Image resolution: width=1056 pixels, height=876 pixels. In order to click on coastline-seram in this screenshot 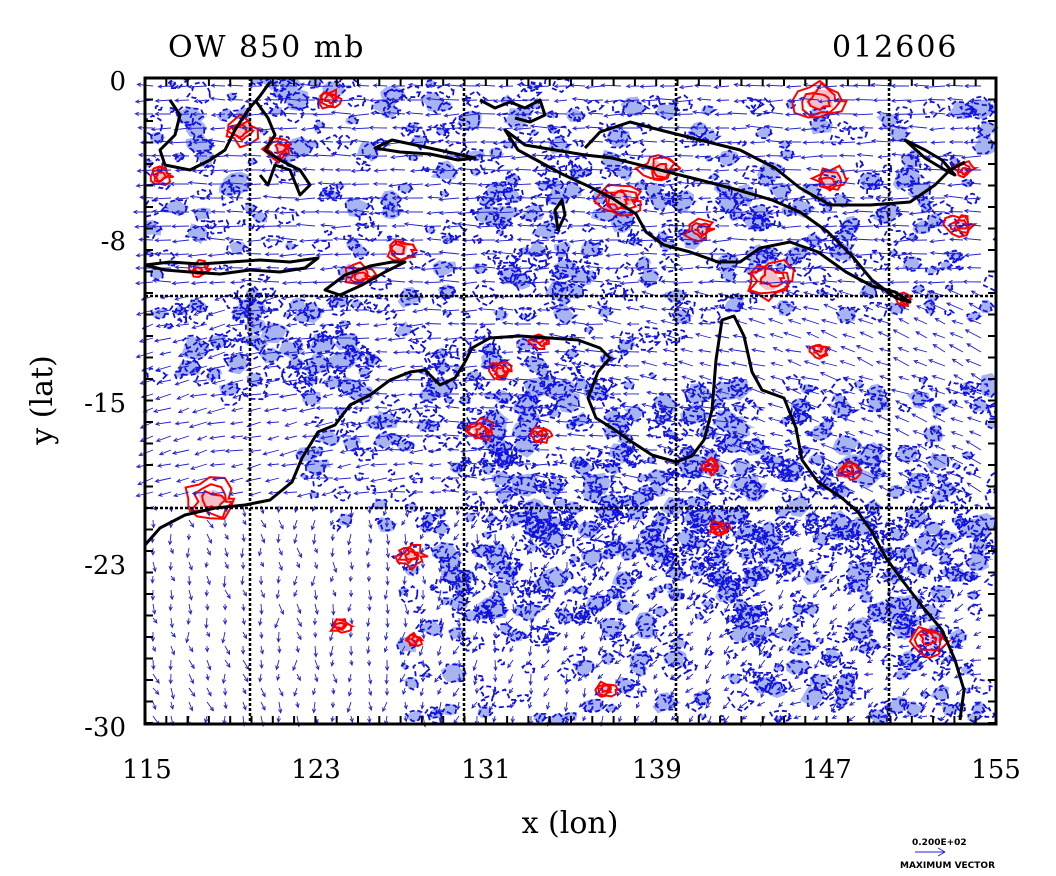, I will do `click(425, 150)`.